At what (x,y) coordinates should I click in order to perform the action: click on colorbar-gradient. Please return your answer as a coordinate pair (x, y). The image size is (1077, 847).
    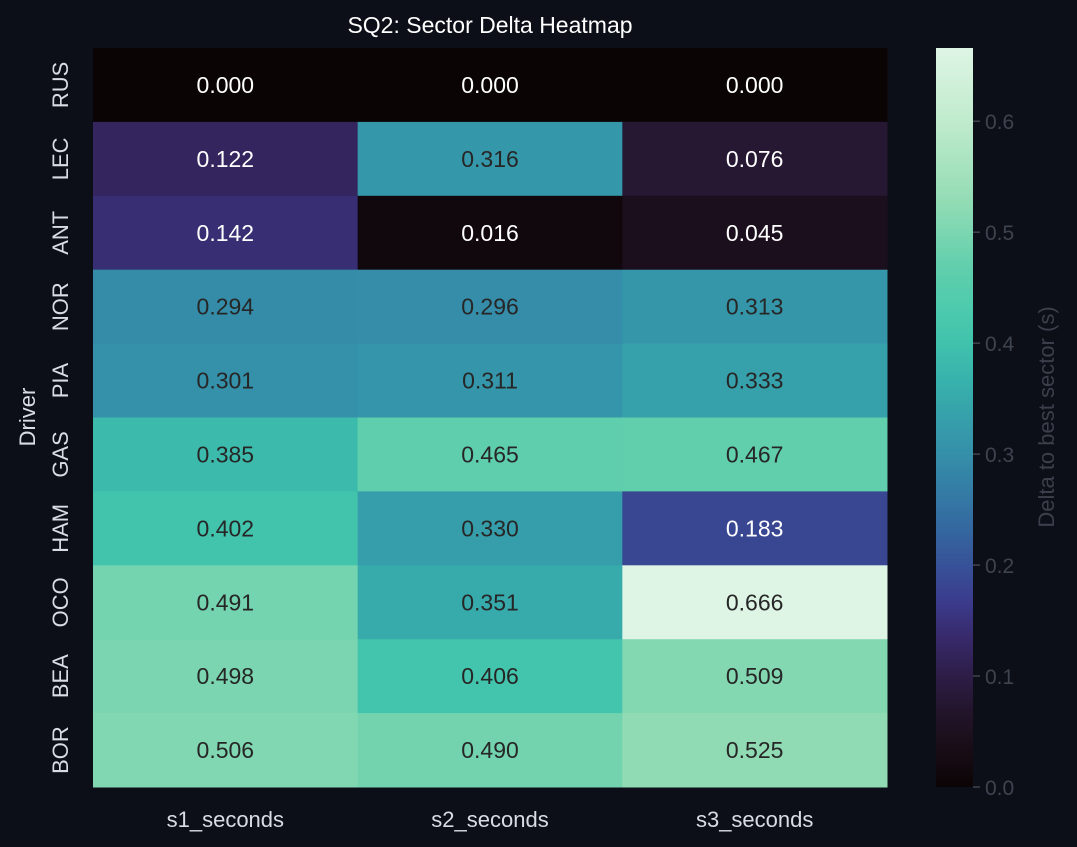
    Looking at the image, I should click on (954, 417).